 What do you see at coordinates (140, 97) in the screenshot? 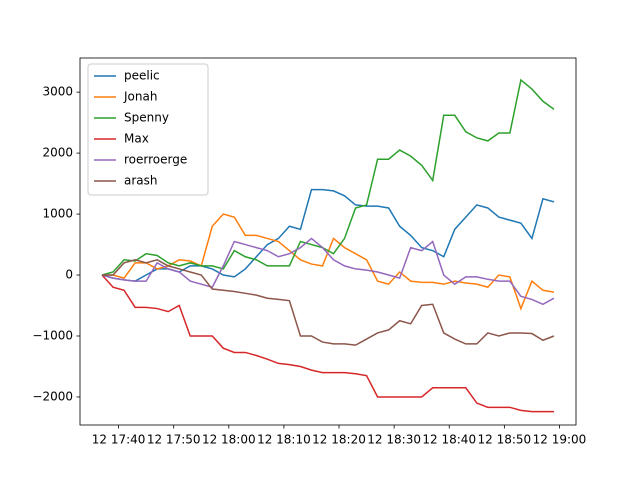
I see `legend-label: Jonah` at bounding box center [140, 97].